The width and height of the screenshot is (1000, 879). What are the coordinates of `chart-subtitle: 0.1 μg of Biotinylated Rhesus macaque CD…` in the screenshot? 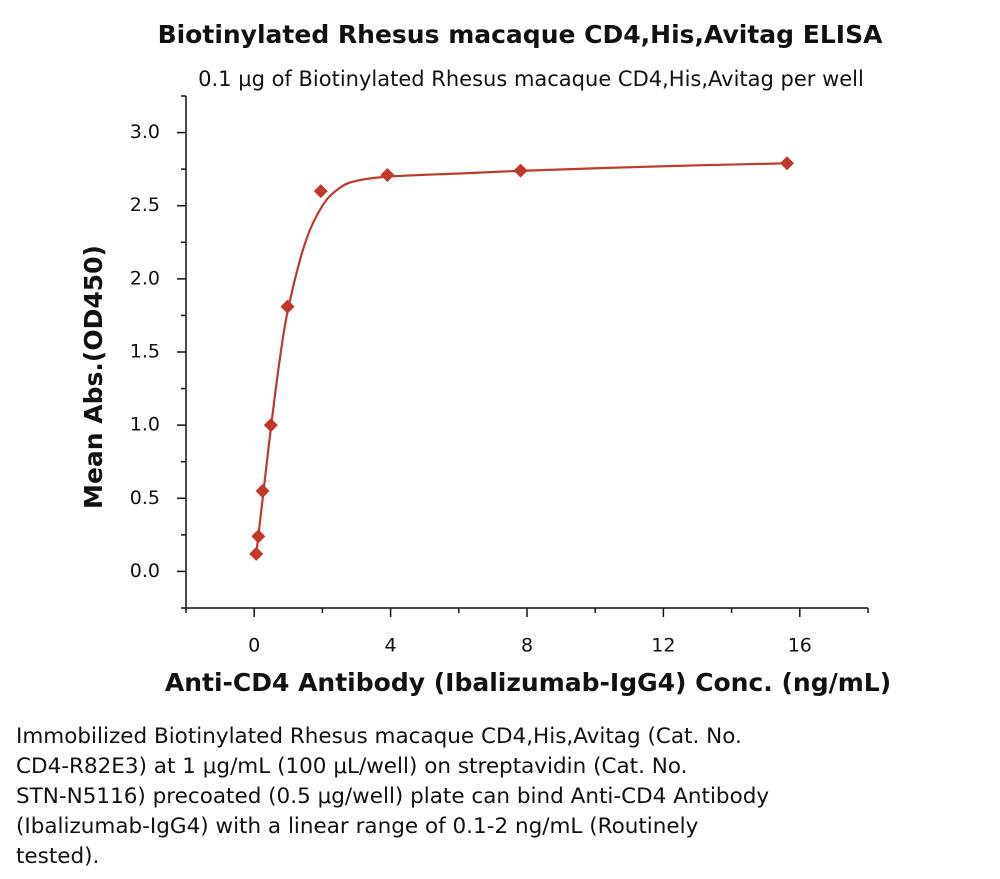 It's located at (531, 79).